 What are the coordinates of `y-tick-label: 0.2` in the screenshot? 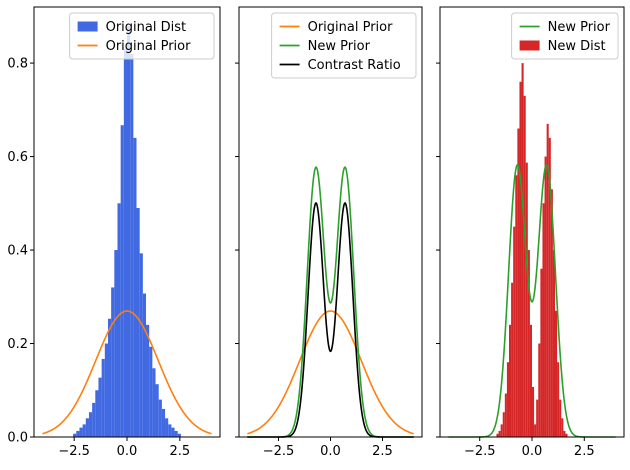 It's located at (17, 344).